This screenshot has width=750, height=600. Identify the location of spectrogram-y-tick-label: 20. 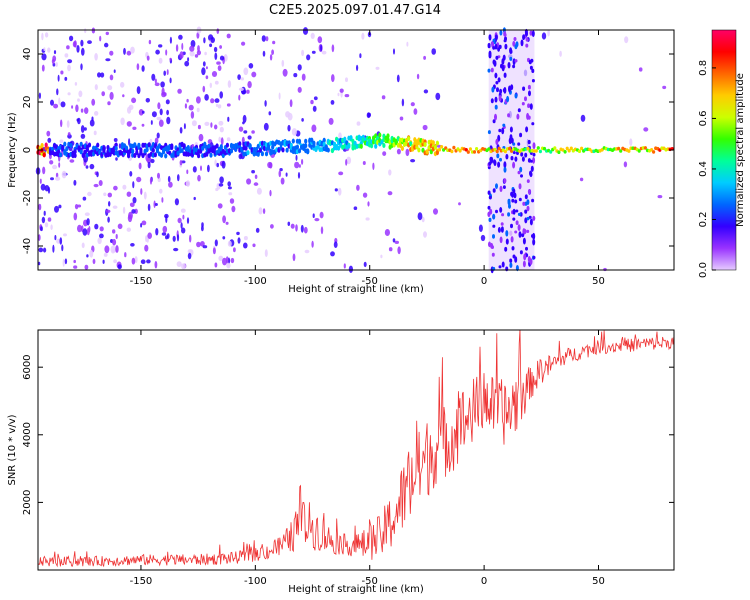
(27, 102).